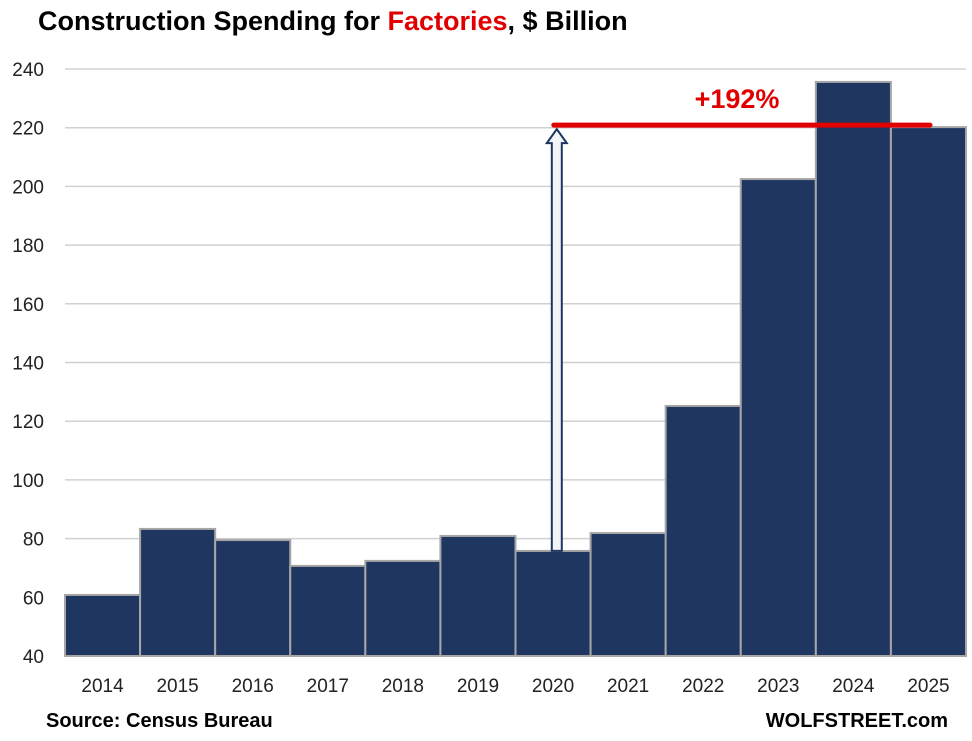 This screenshot has width=972, height=741. Describe the element at coordinates (28, 481) in the screenshot. I see `y-tick-label: 100` at that location.